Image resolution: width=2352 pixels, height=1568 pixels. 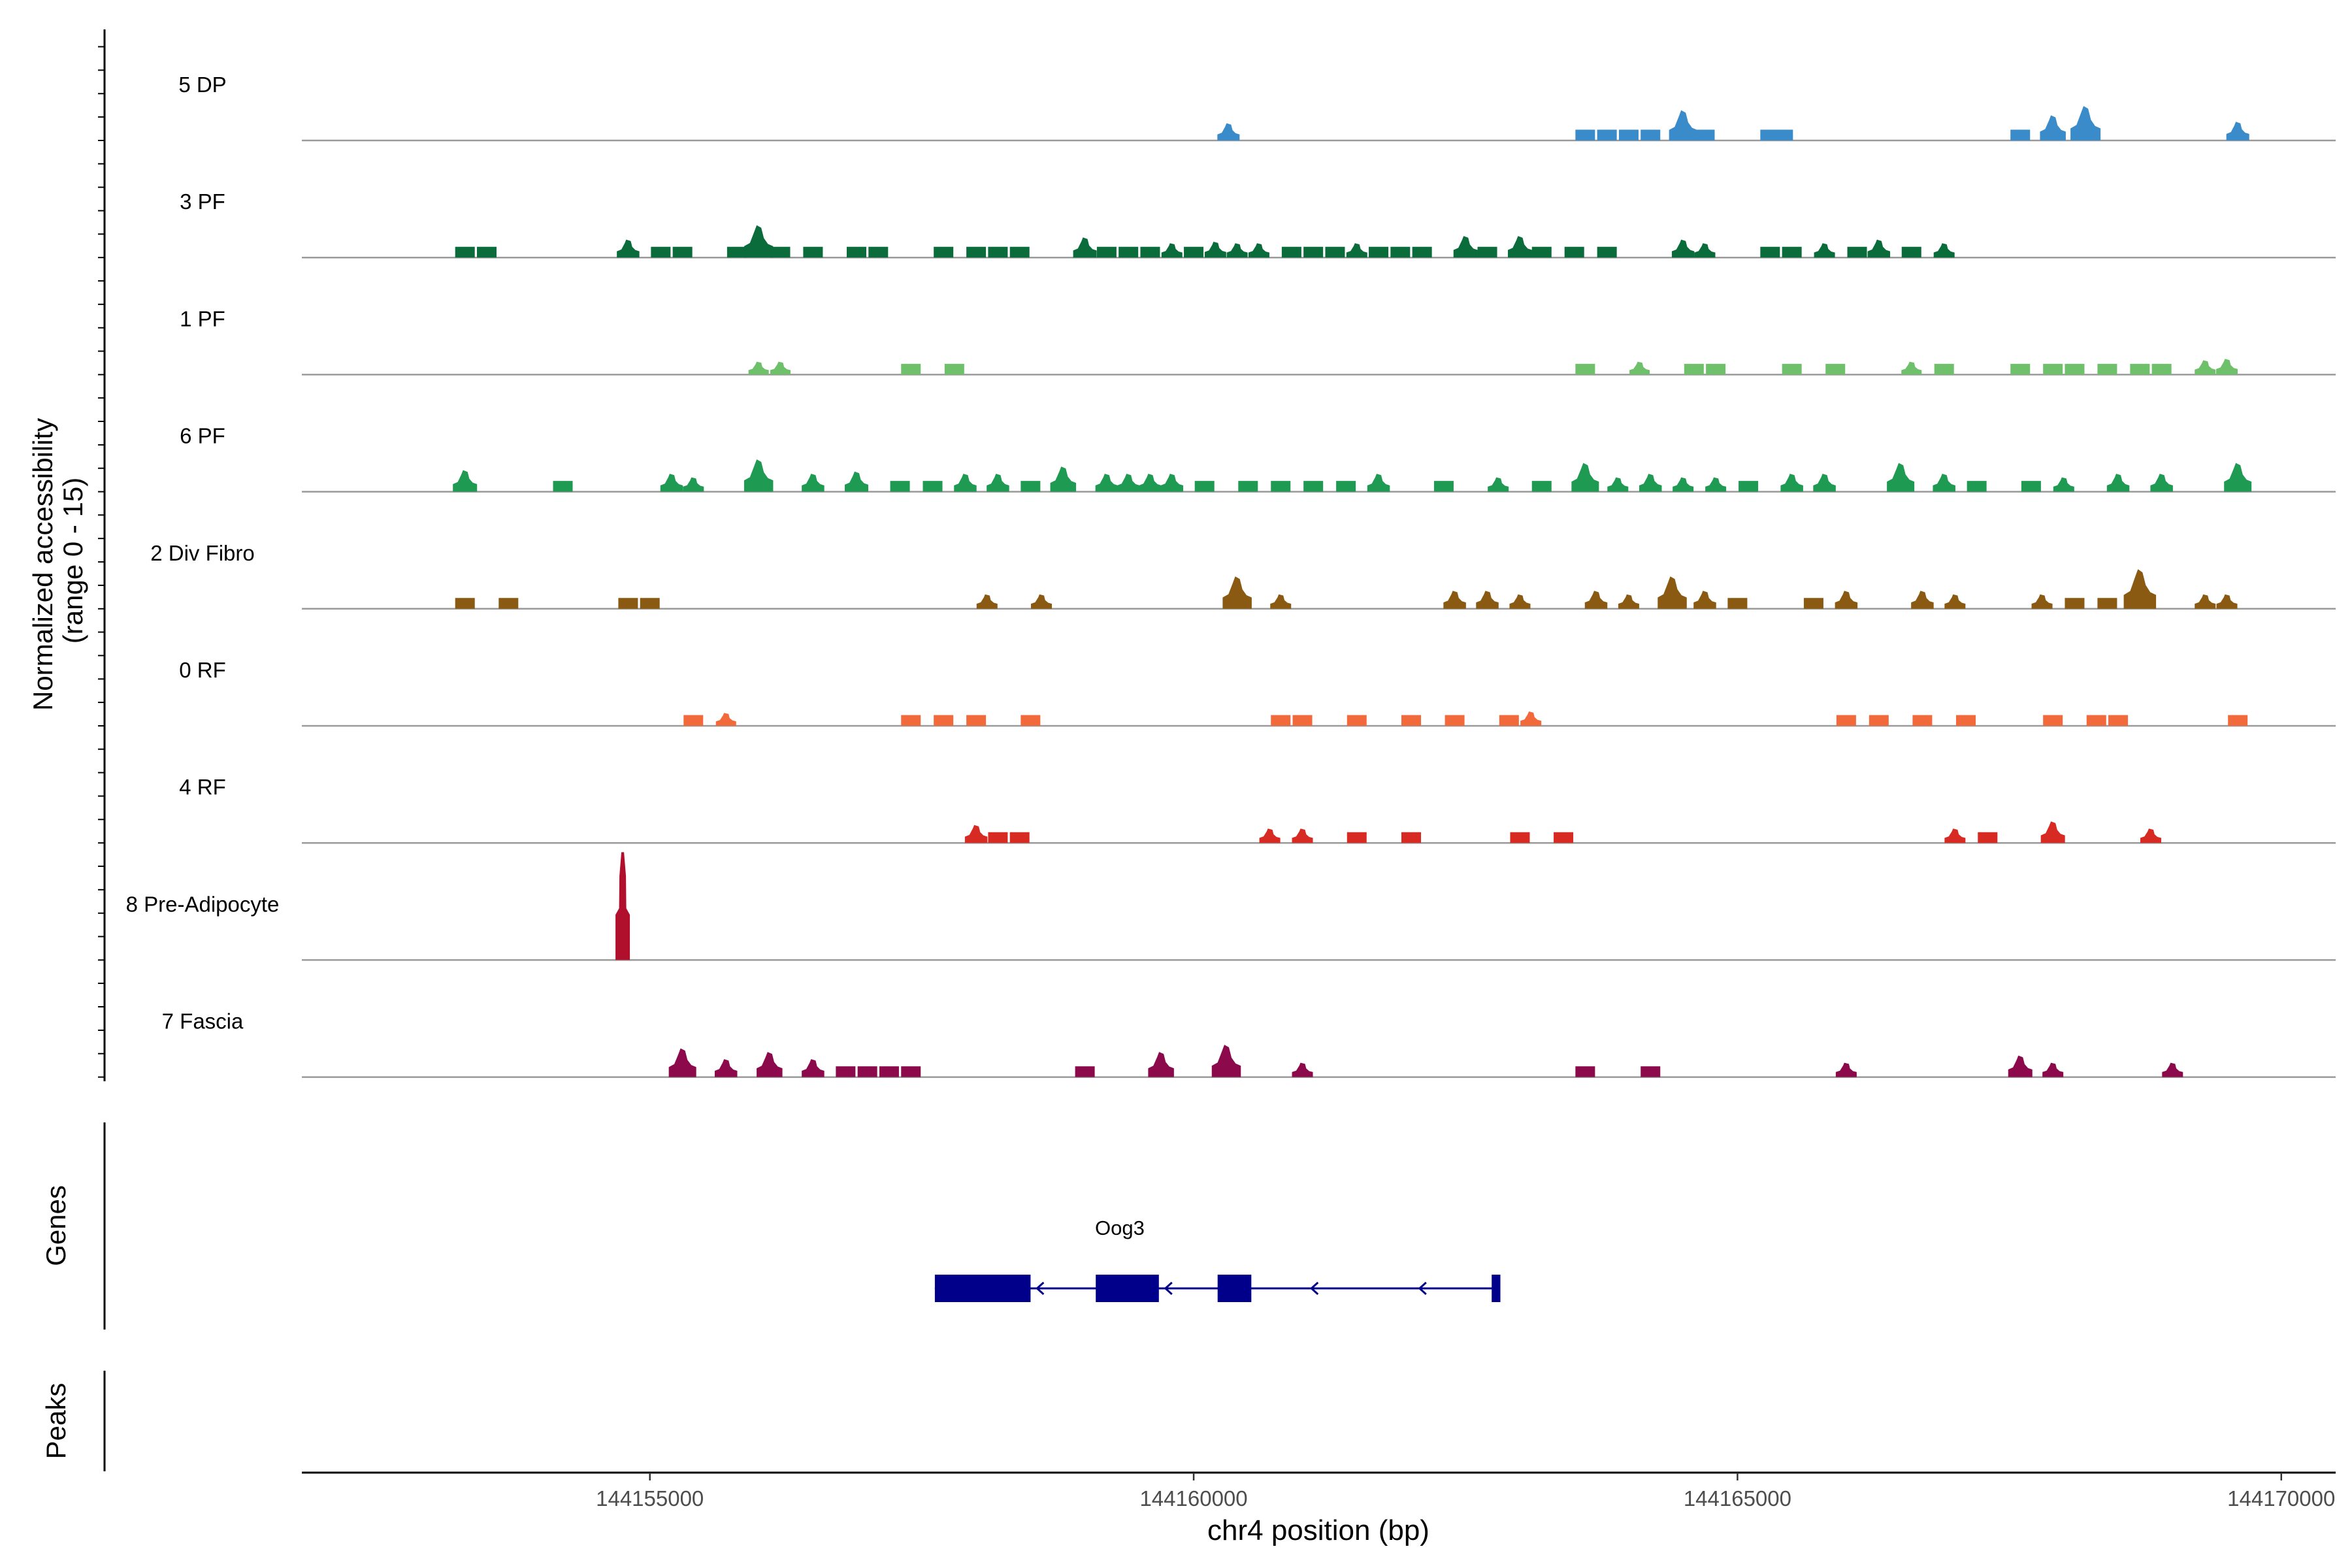 I want to click on x-axis-label: chr4 position (bp), so click(x=1318, y=1530).